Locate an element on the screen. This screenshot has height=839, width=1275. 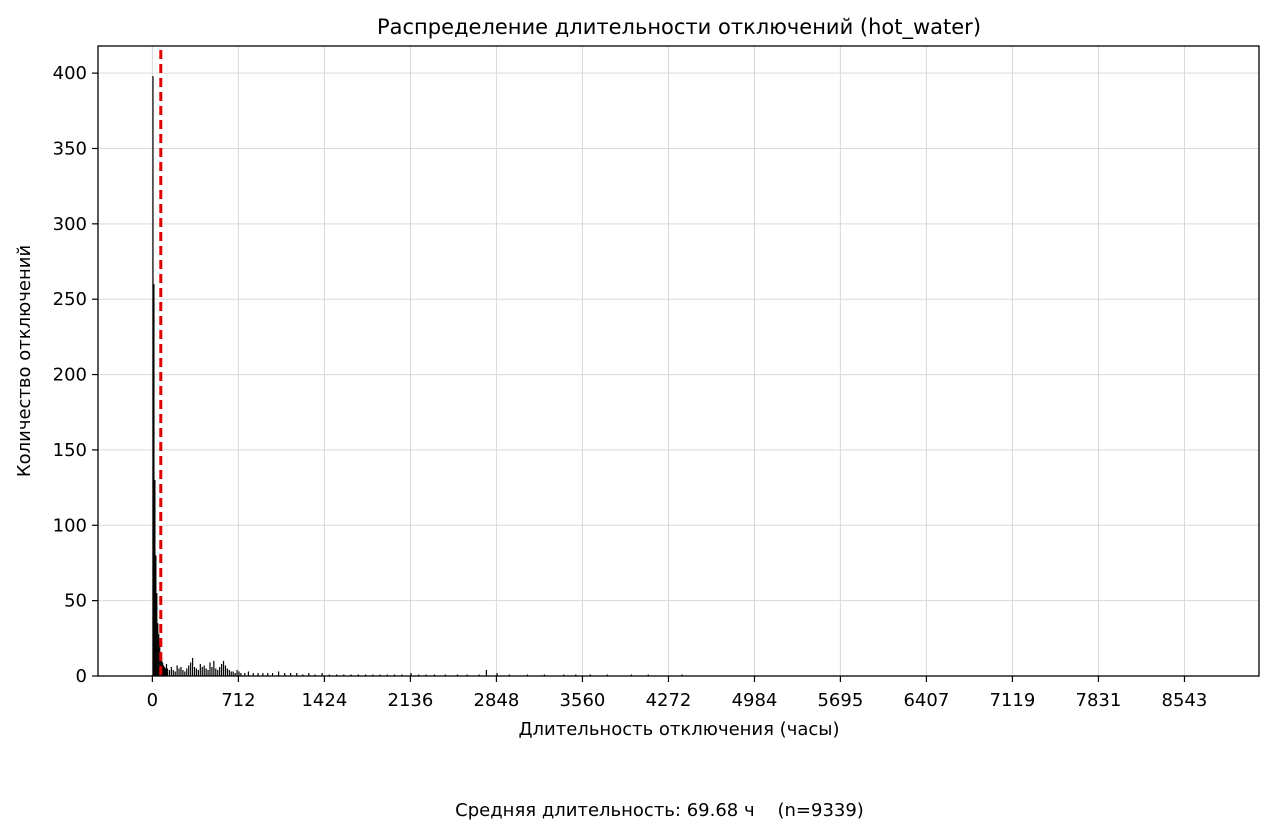
summary-caption: Средняя длительность: 69.68 ч (n=9339) is located at coordinates (637, 810).